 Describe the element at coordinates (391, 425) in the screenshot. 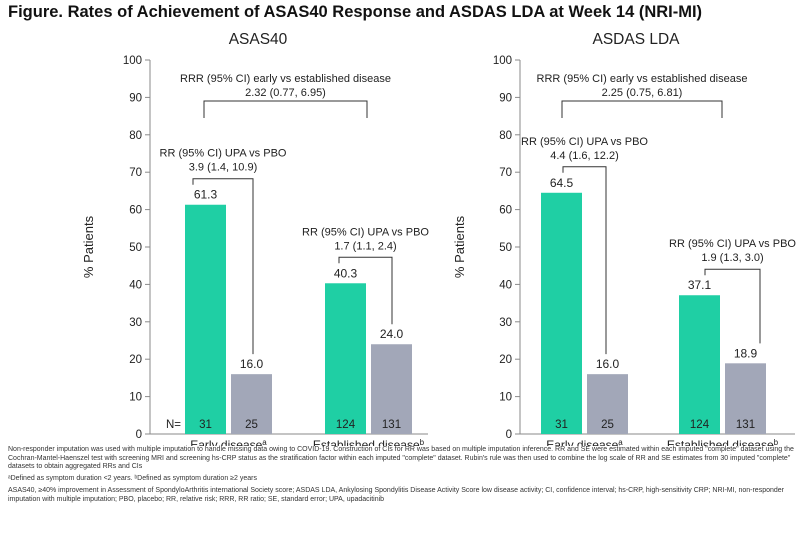

I see `p1-bar-n-label: 131` at that location.